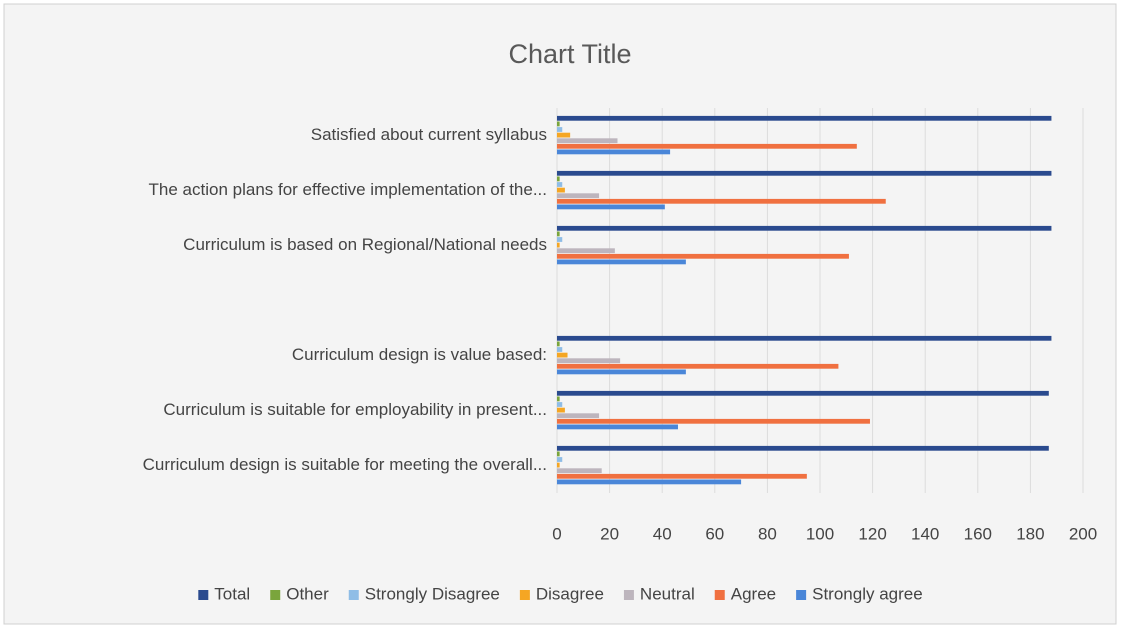 The height and width of the screenshot is (635, 1121). Describe the element at coordinates (820, 533) in the screenshot. I see `x-tick-label: 100` at that location.